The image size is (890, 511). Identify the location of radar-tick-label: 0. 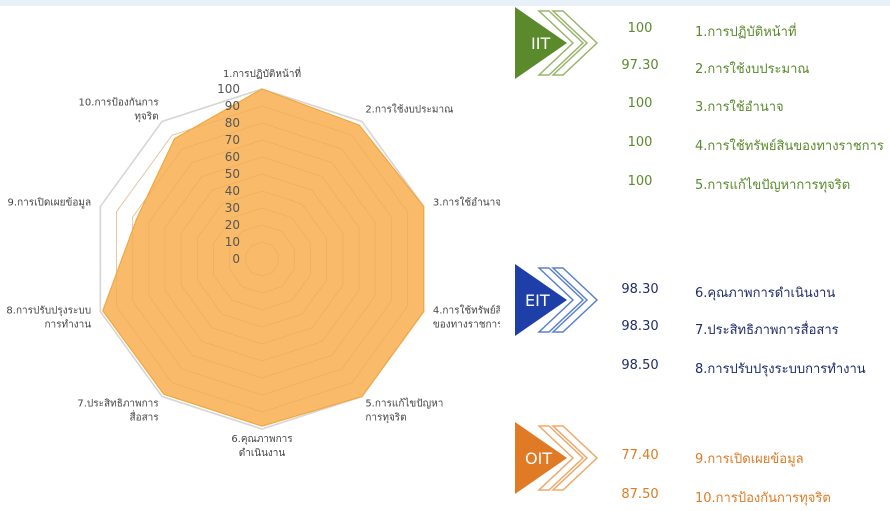
(236, 259).